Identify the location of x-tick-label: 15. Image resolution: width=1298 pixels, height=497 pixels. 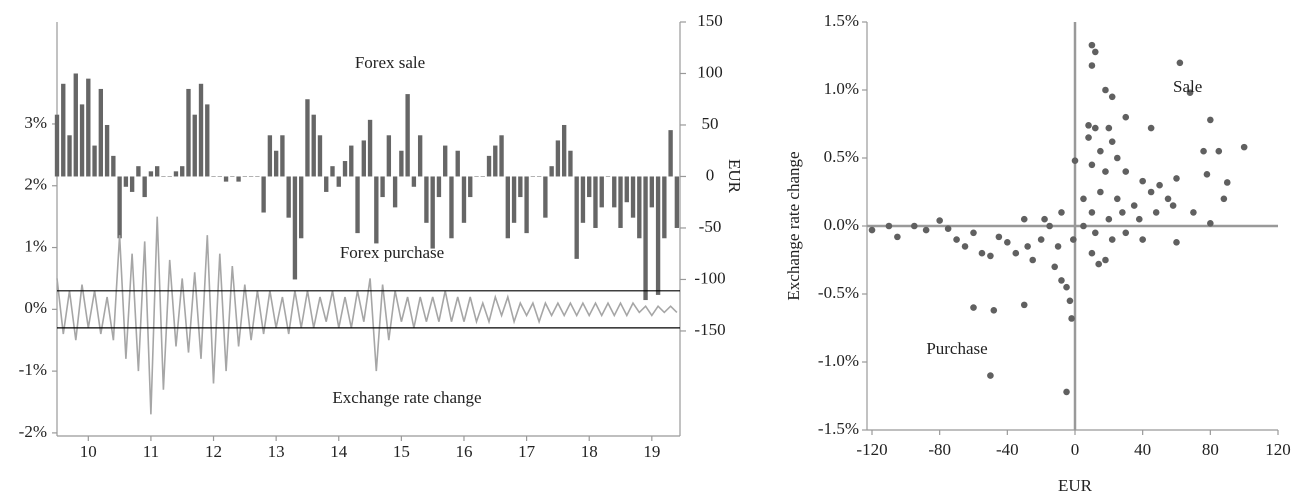
(401, 451).